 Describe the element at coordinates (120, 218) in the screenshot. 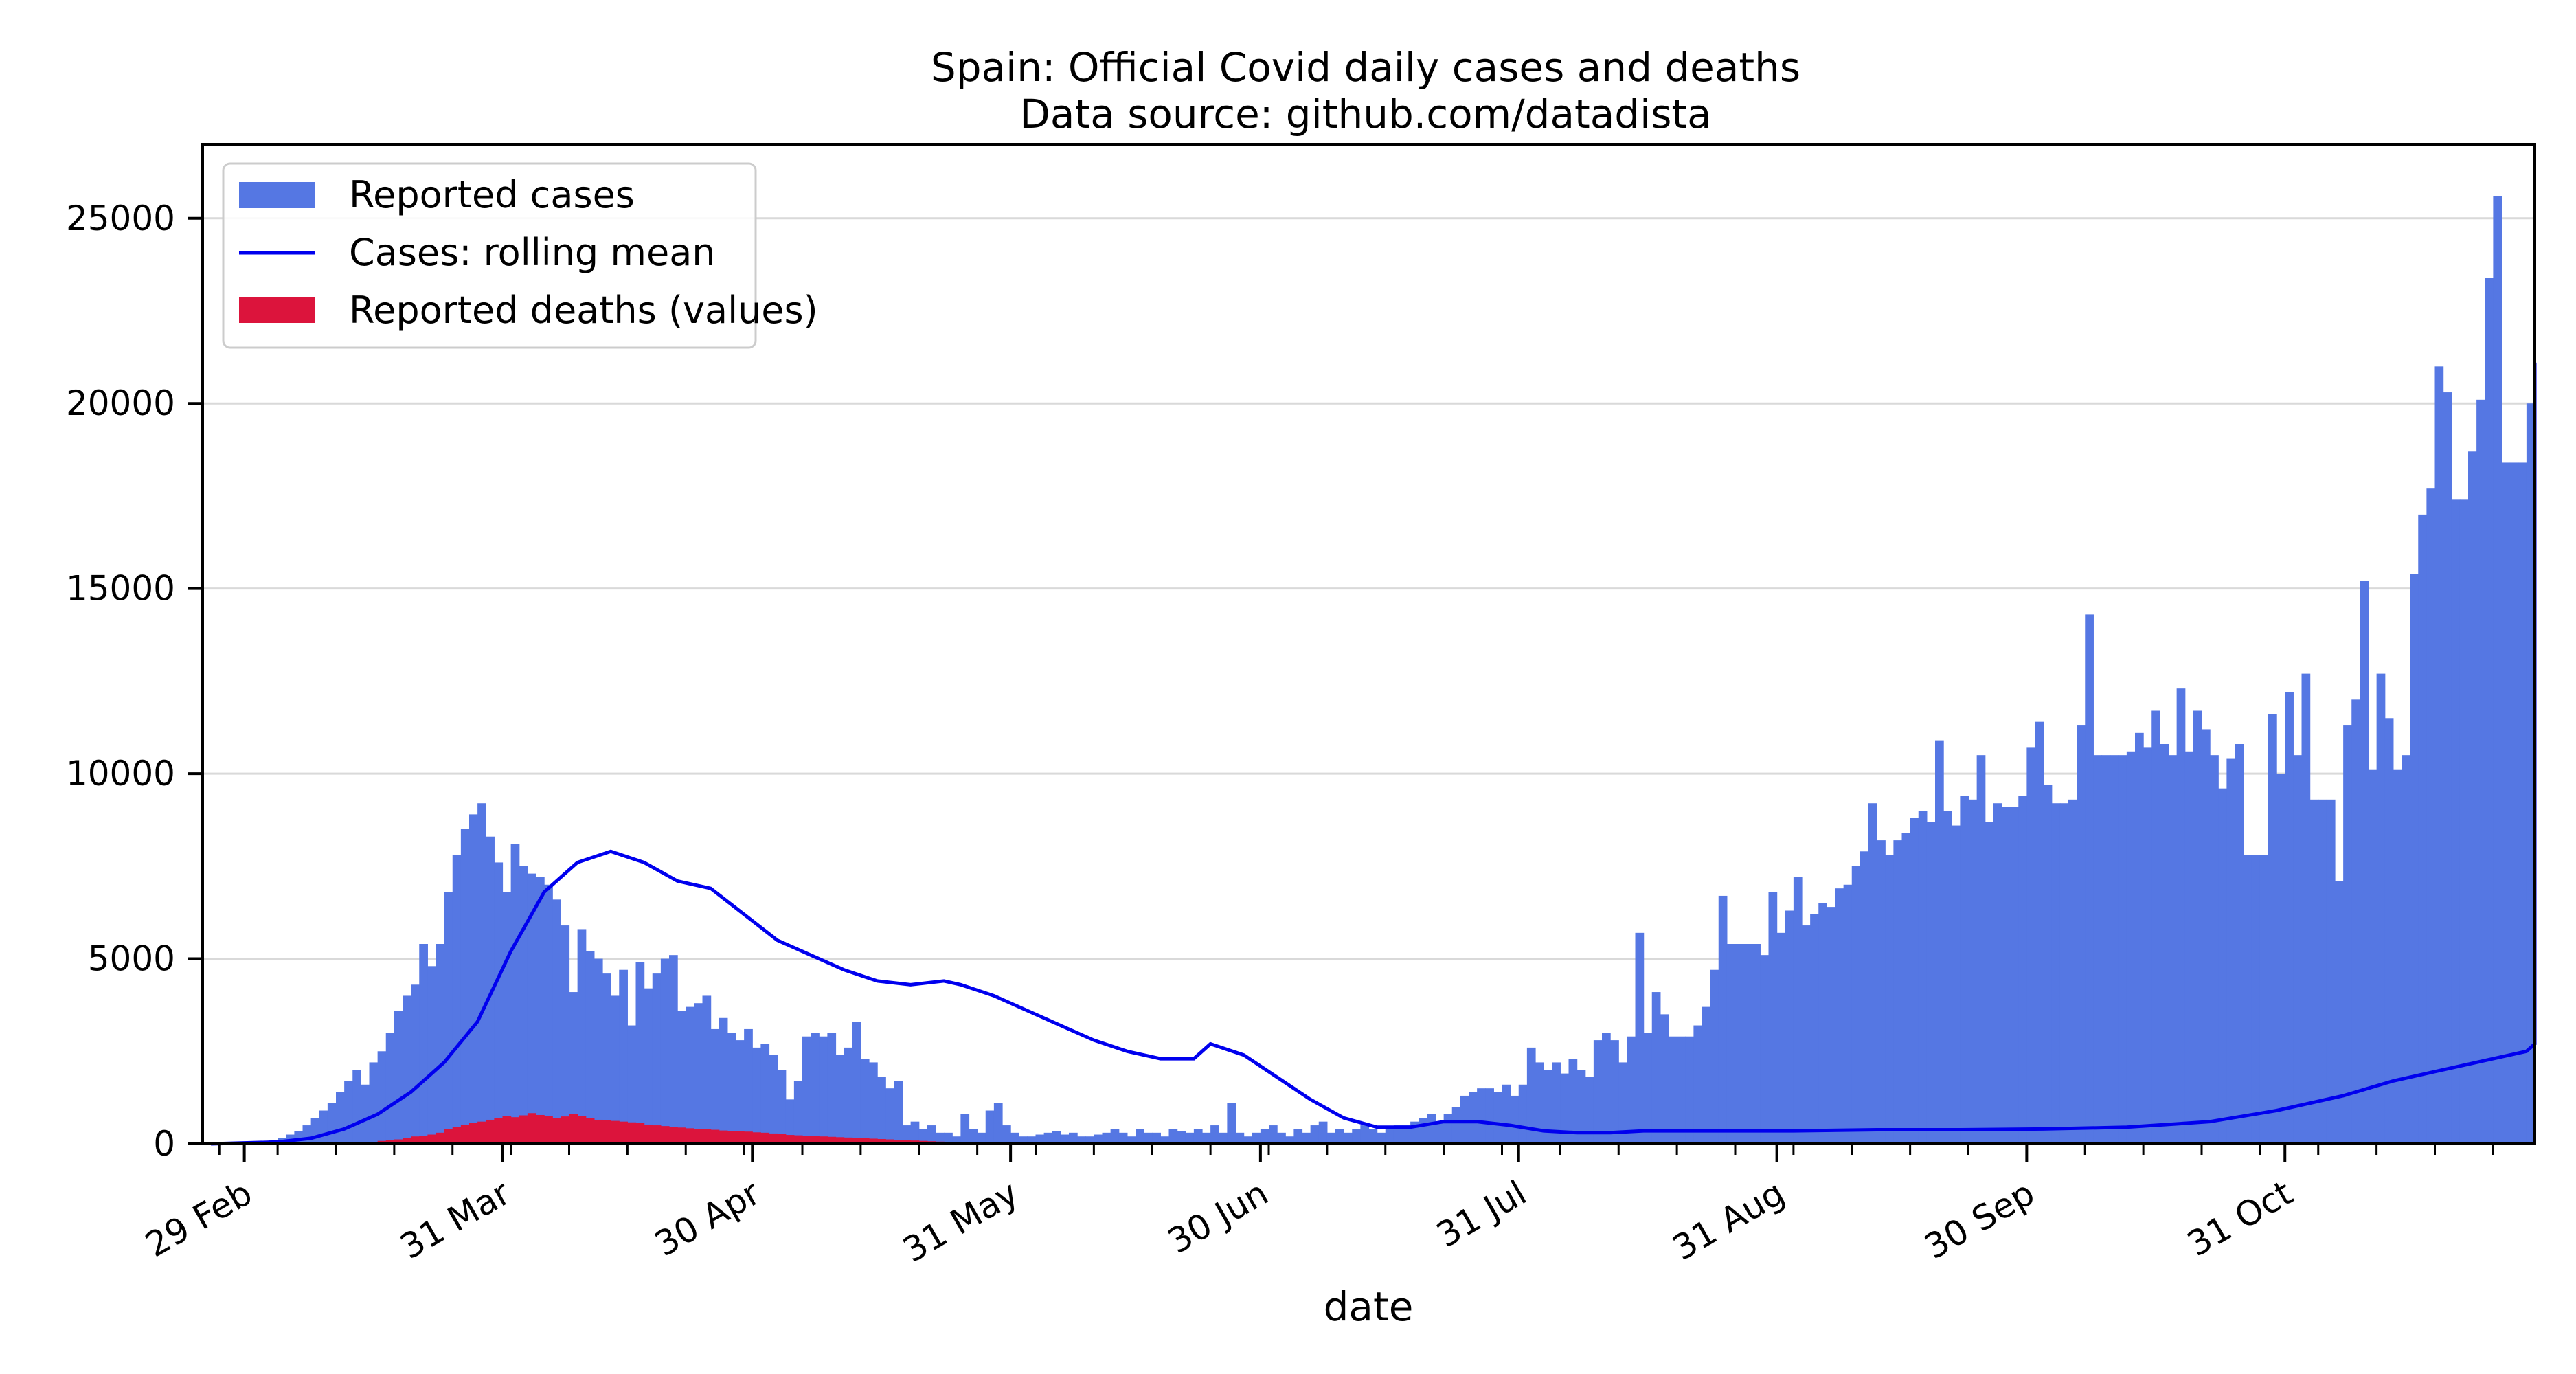

I see `y-tick-label: 25000` at that location.